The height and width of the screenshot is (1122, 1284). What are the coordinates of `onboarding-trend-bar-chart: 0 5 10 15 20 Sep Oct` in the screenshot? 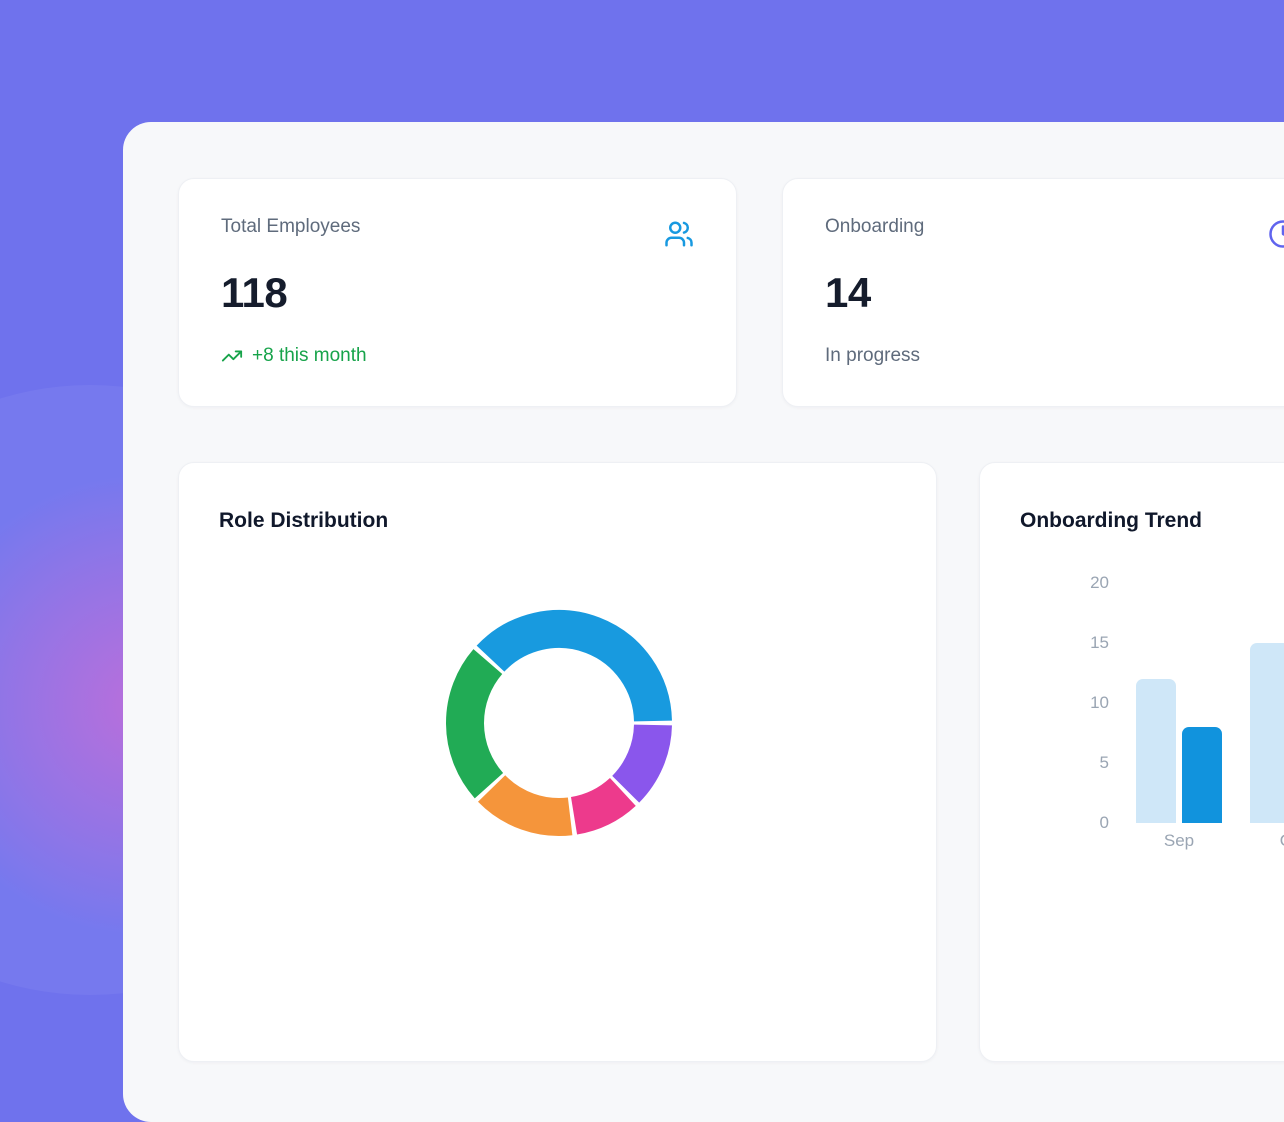 It's located at (1132, 762).